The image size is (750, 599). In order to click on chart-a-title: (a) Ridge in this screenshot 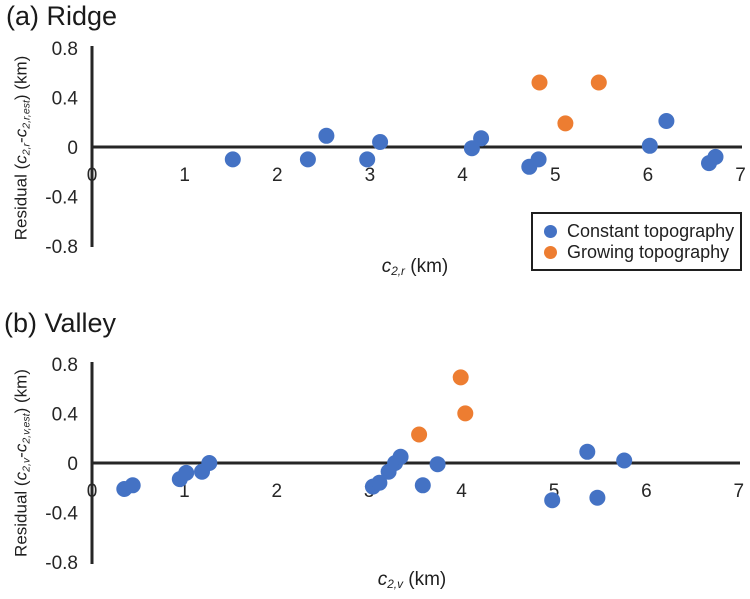, I will do `click(62, 16)`.